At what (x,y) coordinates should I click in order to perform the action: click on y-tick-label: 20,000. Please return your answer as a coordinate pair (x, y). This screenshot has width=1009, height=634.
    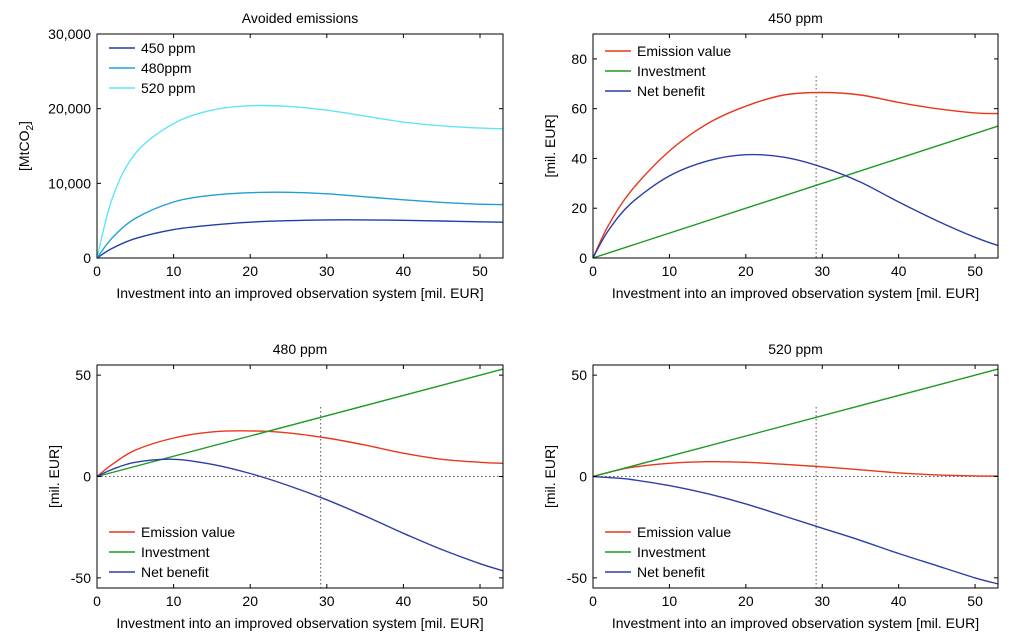
    Looking at the image, I should click on (69, 109).